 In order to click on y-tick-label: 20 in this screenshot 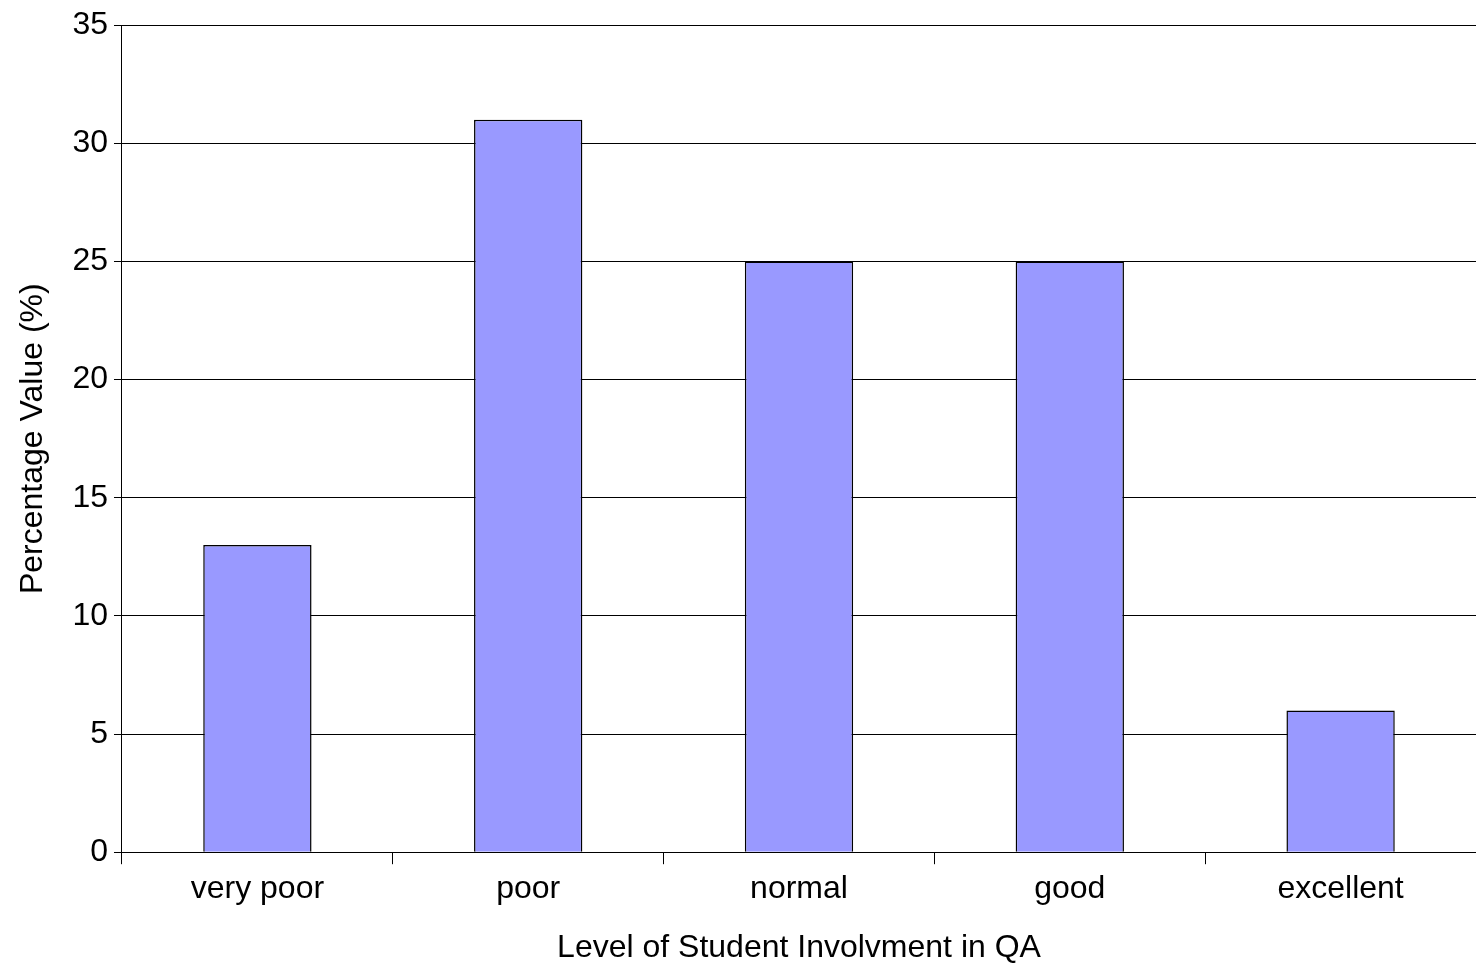, I will do `click(90, 377)`.